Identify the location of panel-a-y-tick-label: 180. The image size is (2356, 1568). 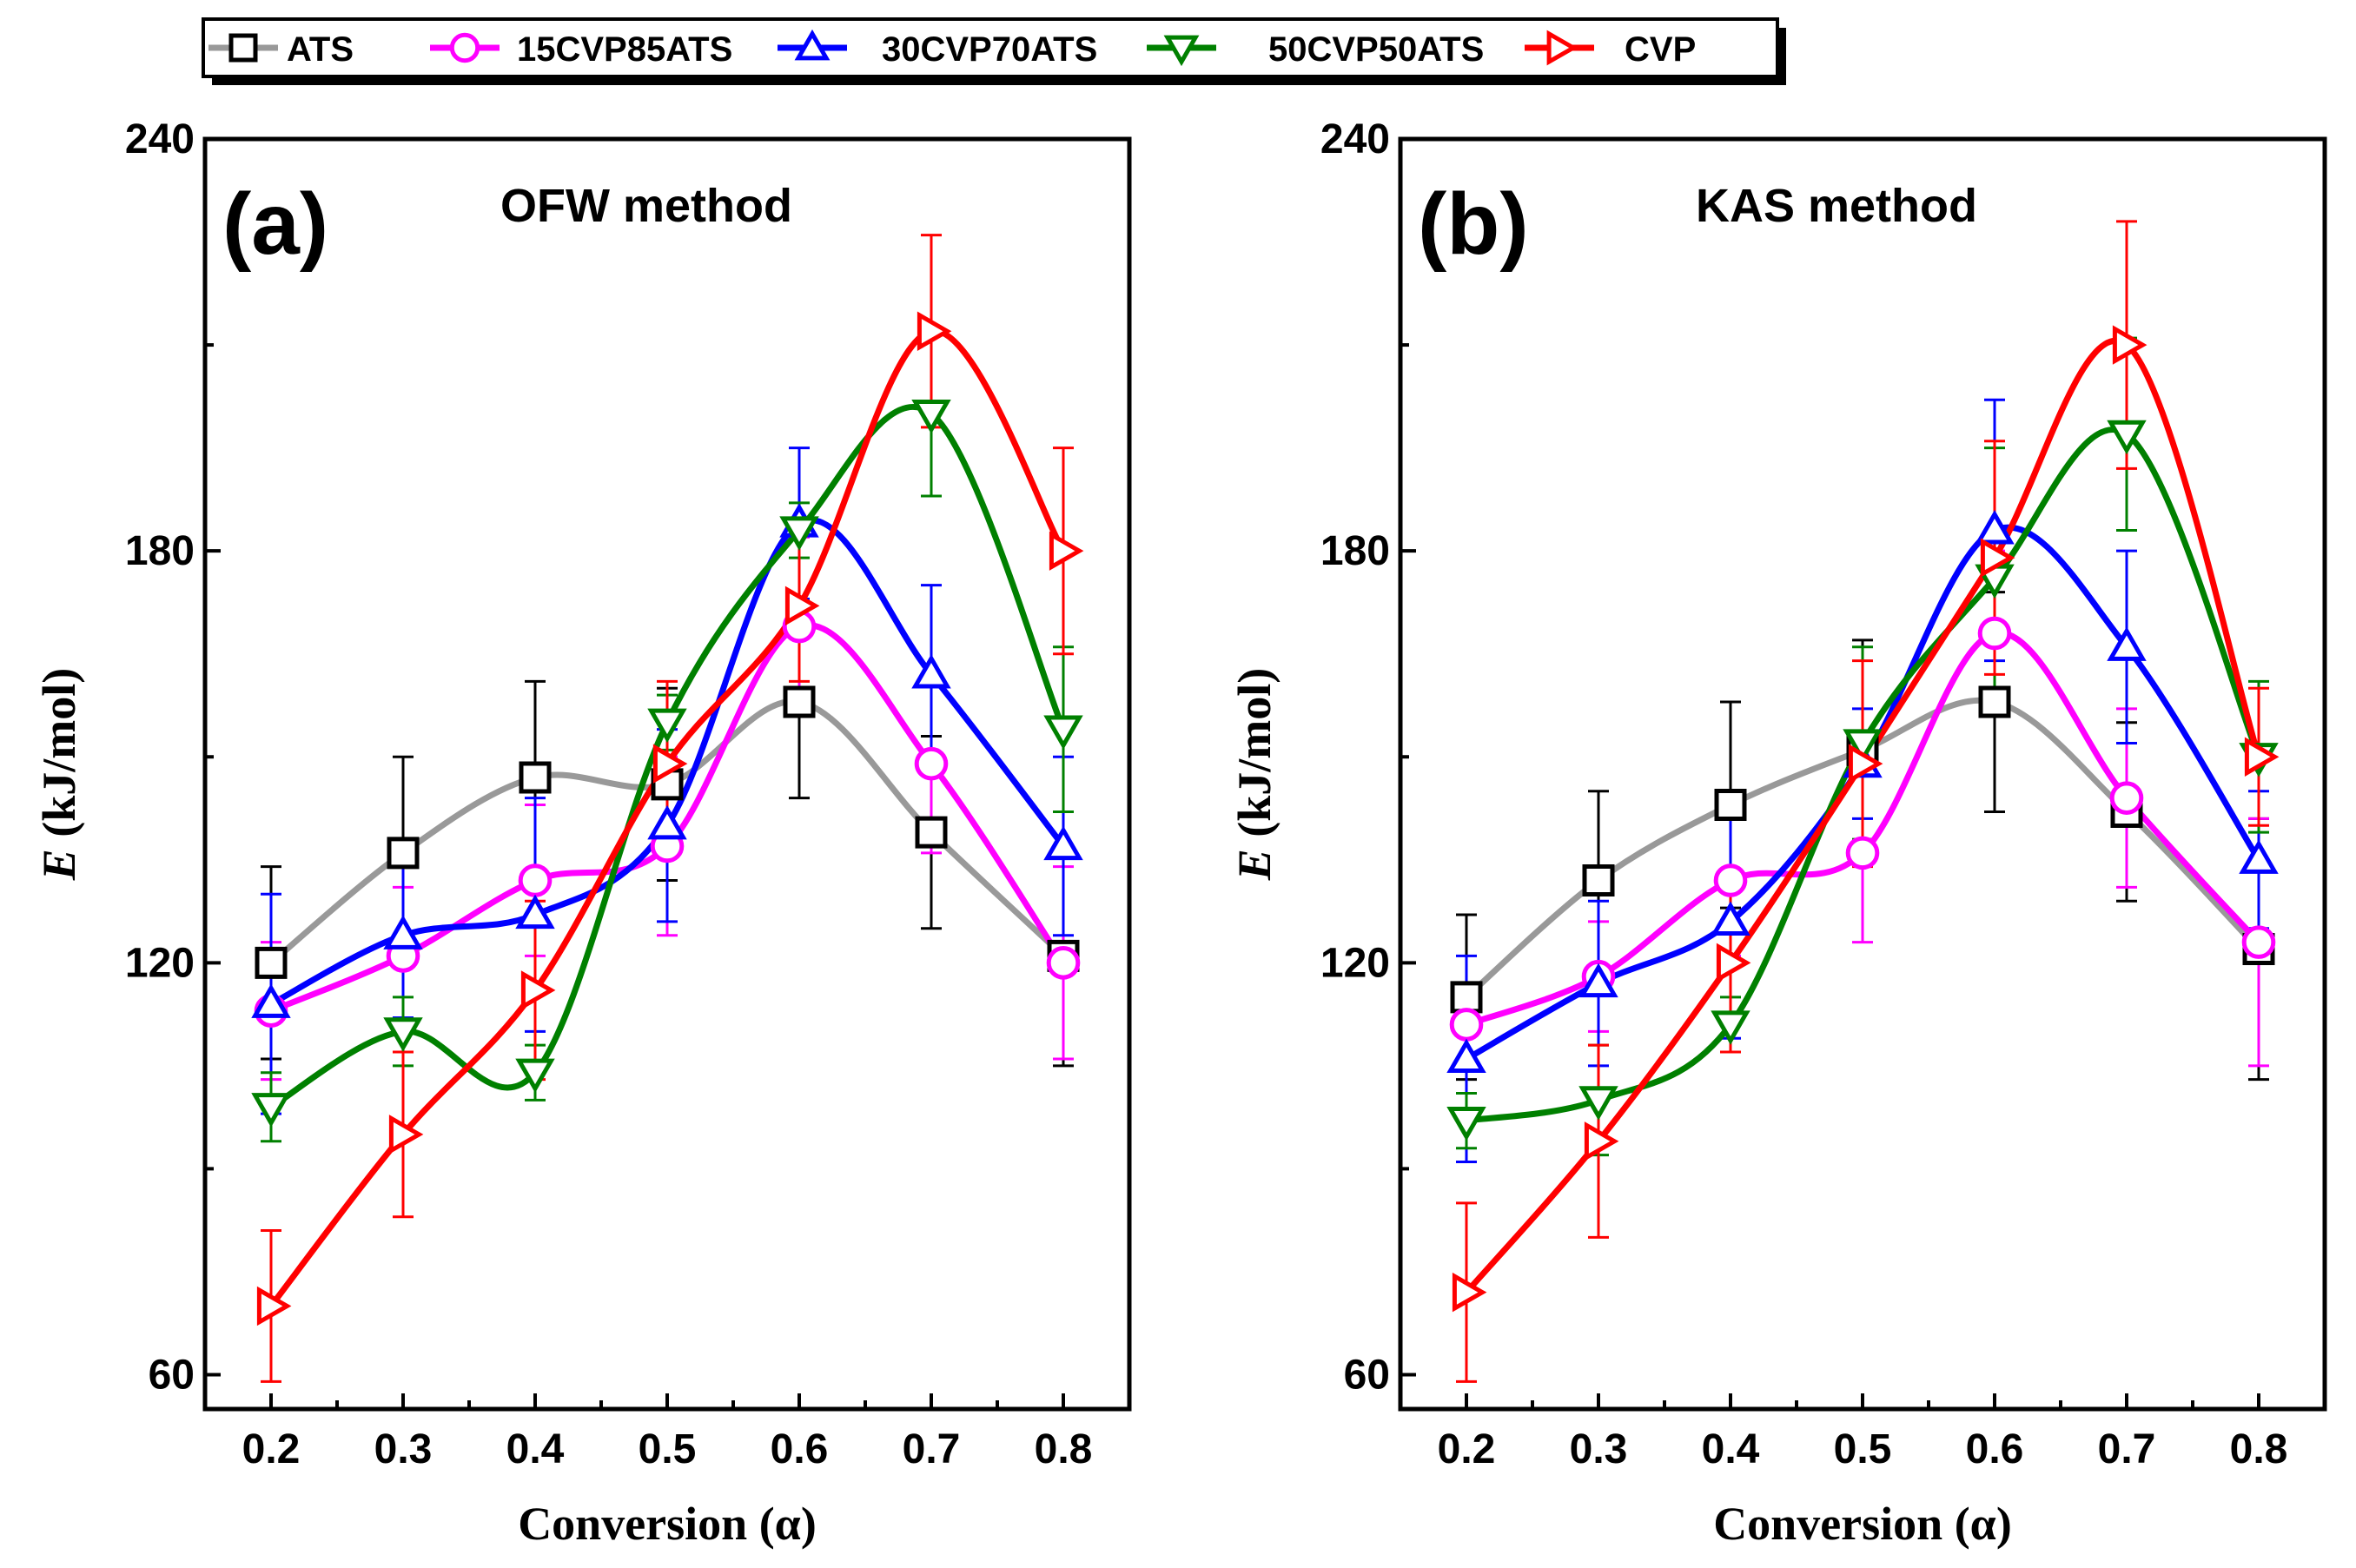
(160, 551).